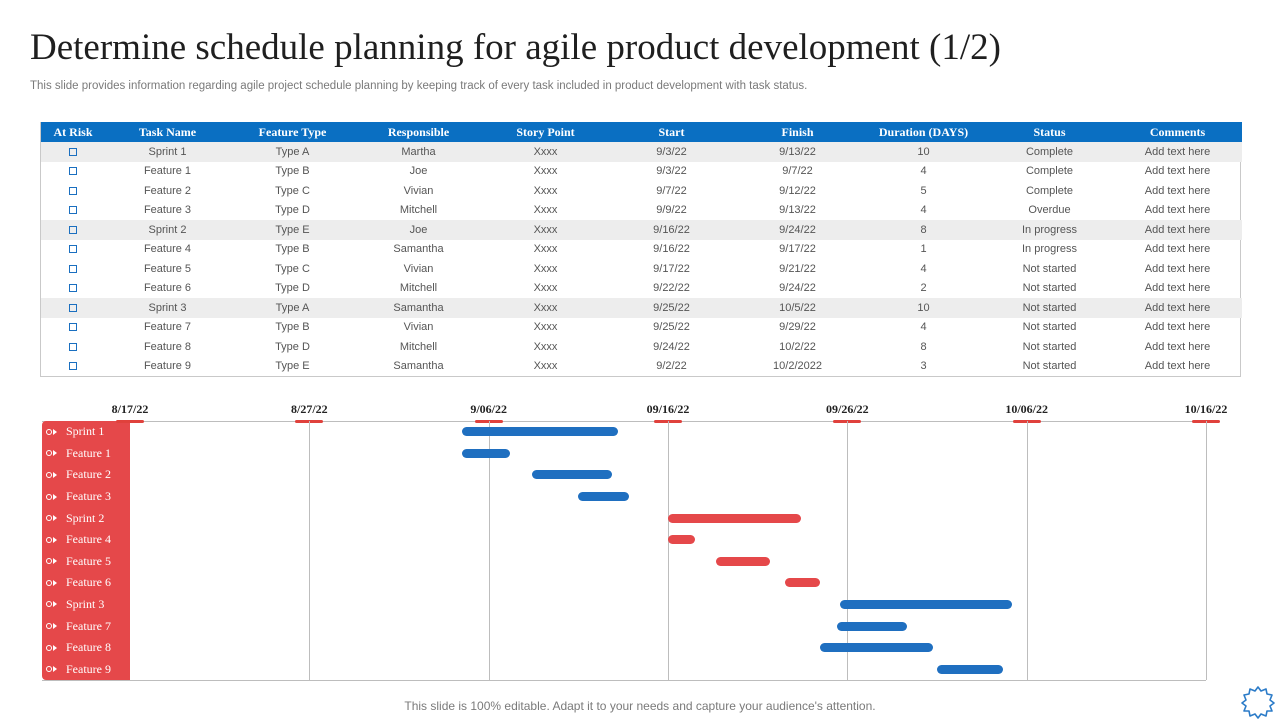 The image size is (1280, 720). I want to click on gantt-row-text: Feature 9, so click(88, 668).